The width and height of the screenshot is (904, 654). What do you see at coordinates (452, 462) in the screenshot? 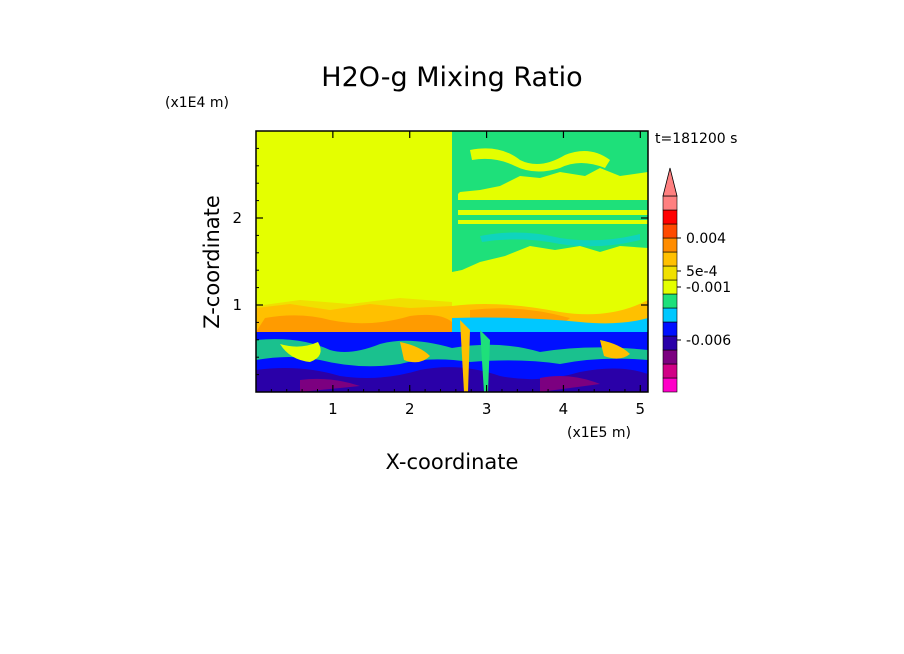
I see `x-axis-label: X-coordinate` at bounding box center [452, 462].